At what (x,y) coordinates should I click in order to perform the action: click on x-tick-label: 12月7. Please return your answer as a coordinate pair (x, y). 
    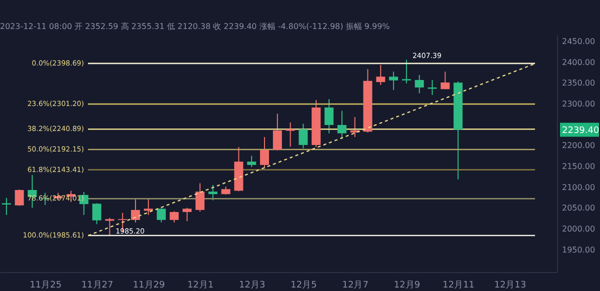
    Looking at the image, I should click on (355, 285).